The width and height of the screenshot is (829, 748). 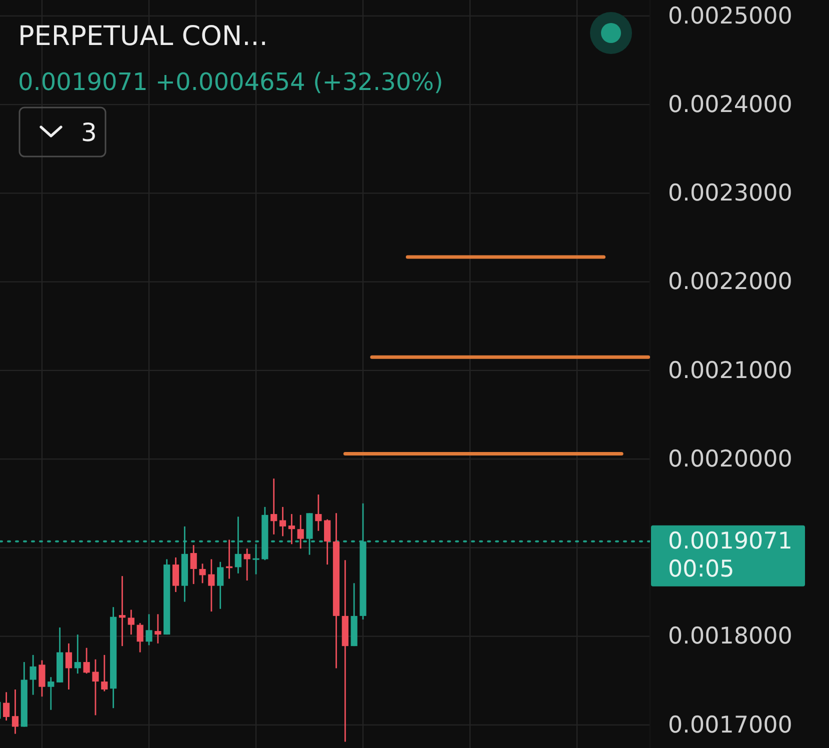 What do you see at coordinates (730, 105) in the screenshot?
I see `y-tick-label: 0.0024000` at bounding box center [730, 105].